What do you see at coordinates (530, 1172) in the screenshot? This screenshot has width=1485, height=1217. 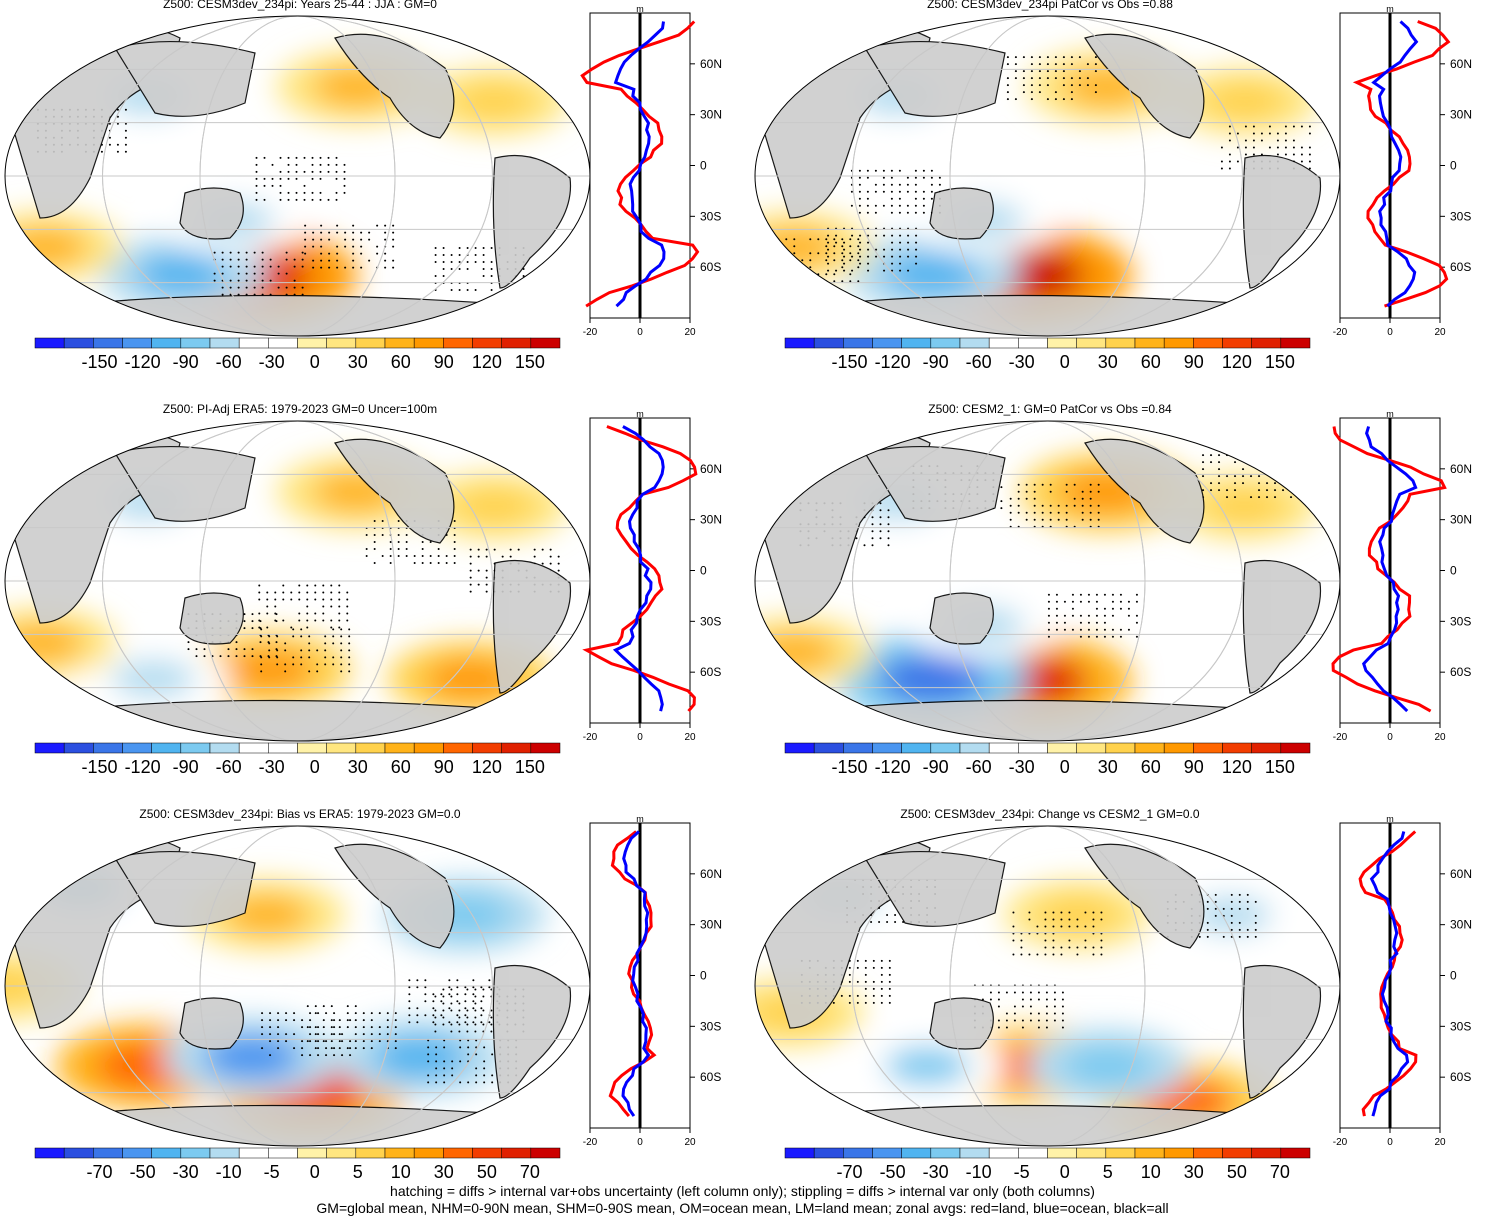 I see `colorbar-label: 70` at bounding box center [530, 1172].